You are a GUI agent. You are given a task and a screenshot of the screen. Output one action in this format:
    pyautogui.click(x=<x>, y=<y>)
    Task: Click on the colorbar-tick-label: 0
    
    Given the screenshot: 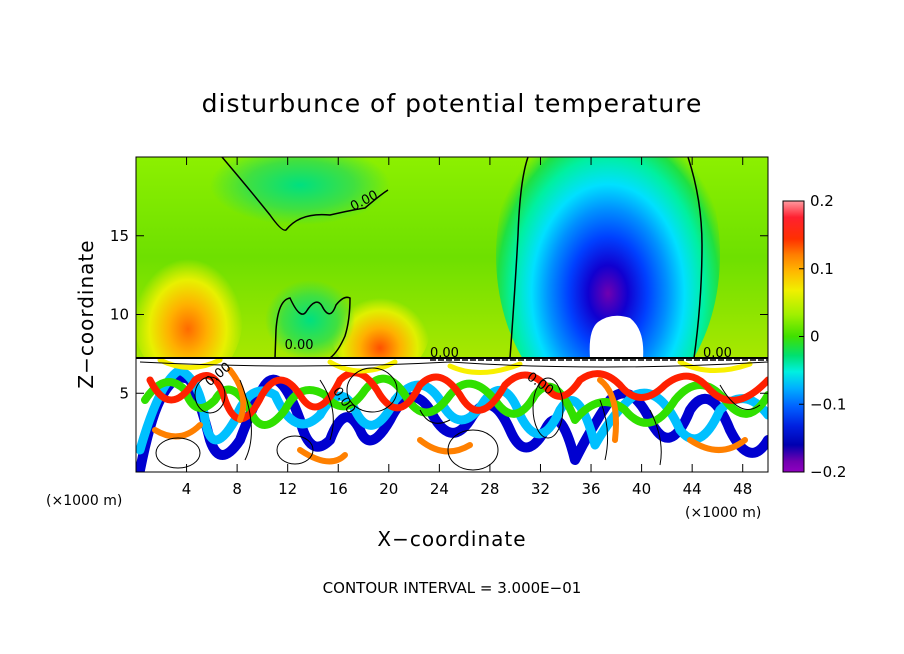 What is the action you would take?
    pyautogui.click(x=815, y=337)
    